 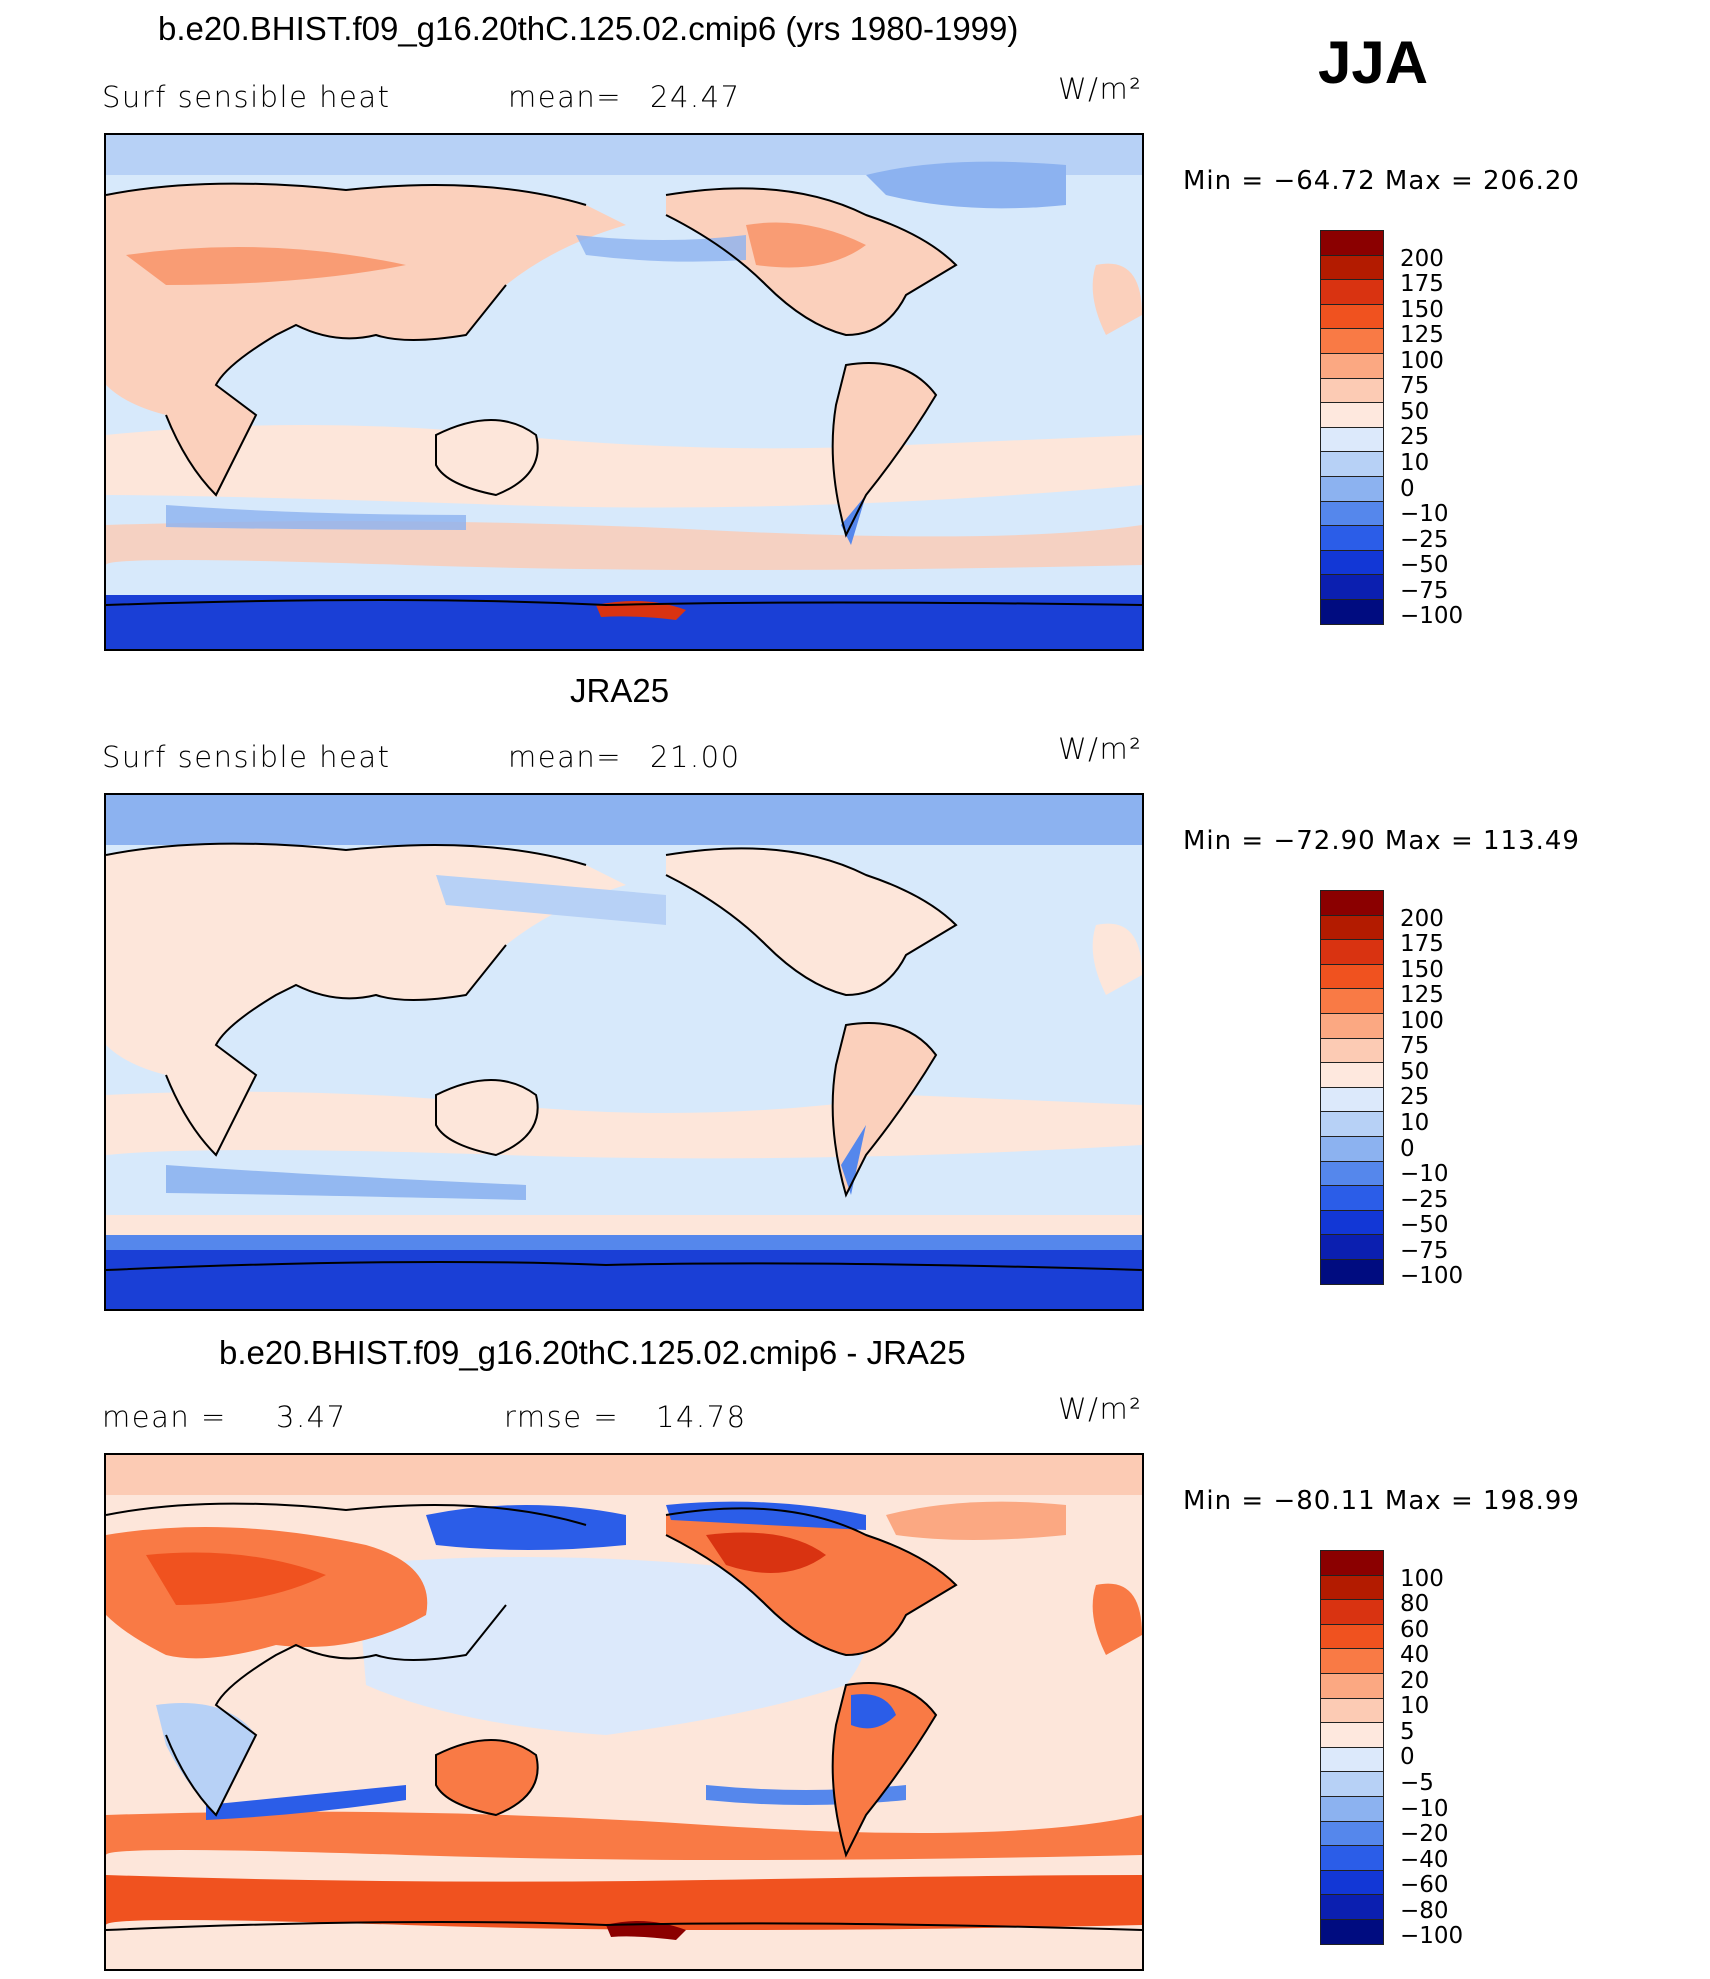 I want to click on colorbar-tick-label: 40, so click(x=1415, y=1655).